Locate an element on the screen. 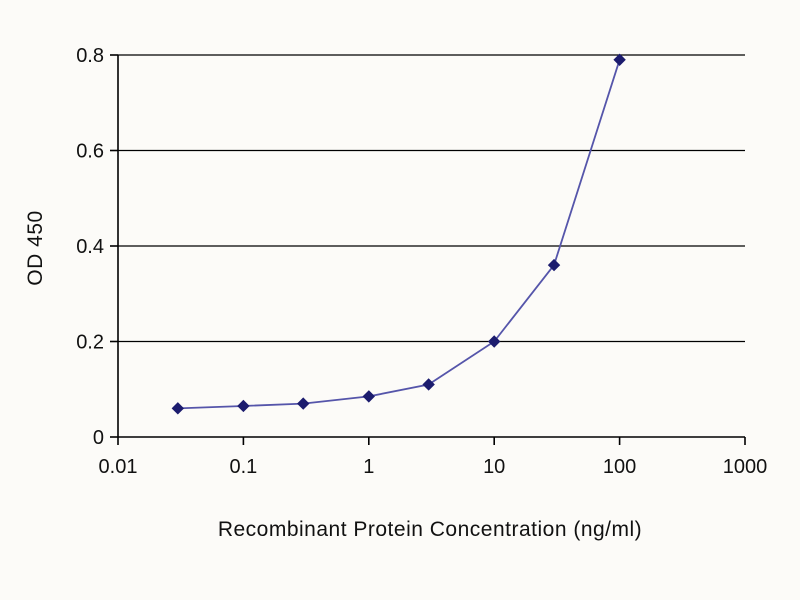 This screenshot has width=800, height=600. x-tick-label: 10 is located at coordinates (494, 467).